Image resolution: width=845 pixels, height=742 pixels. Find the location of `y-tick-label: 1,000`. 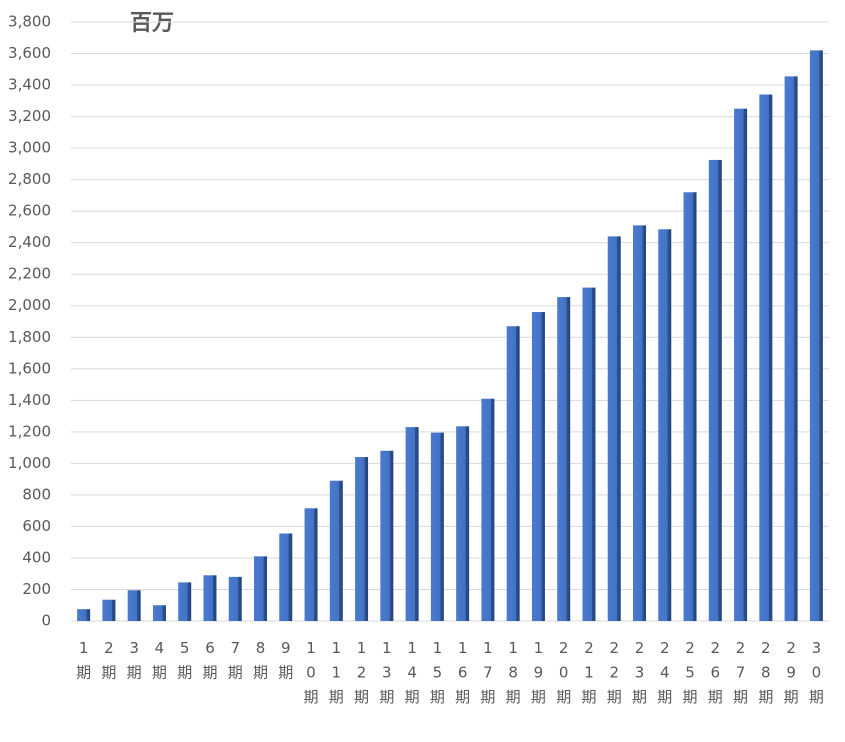

y-tick-label: 1,000 is located at coordinates (29, 463).